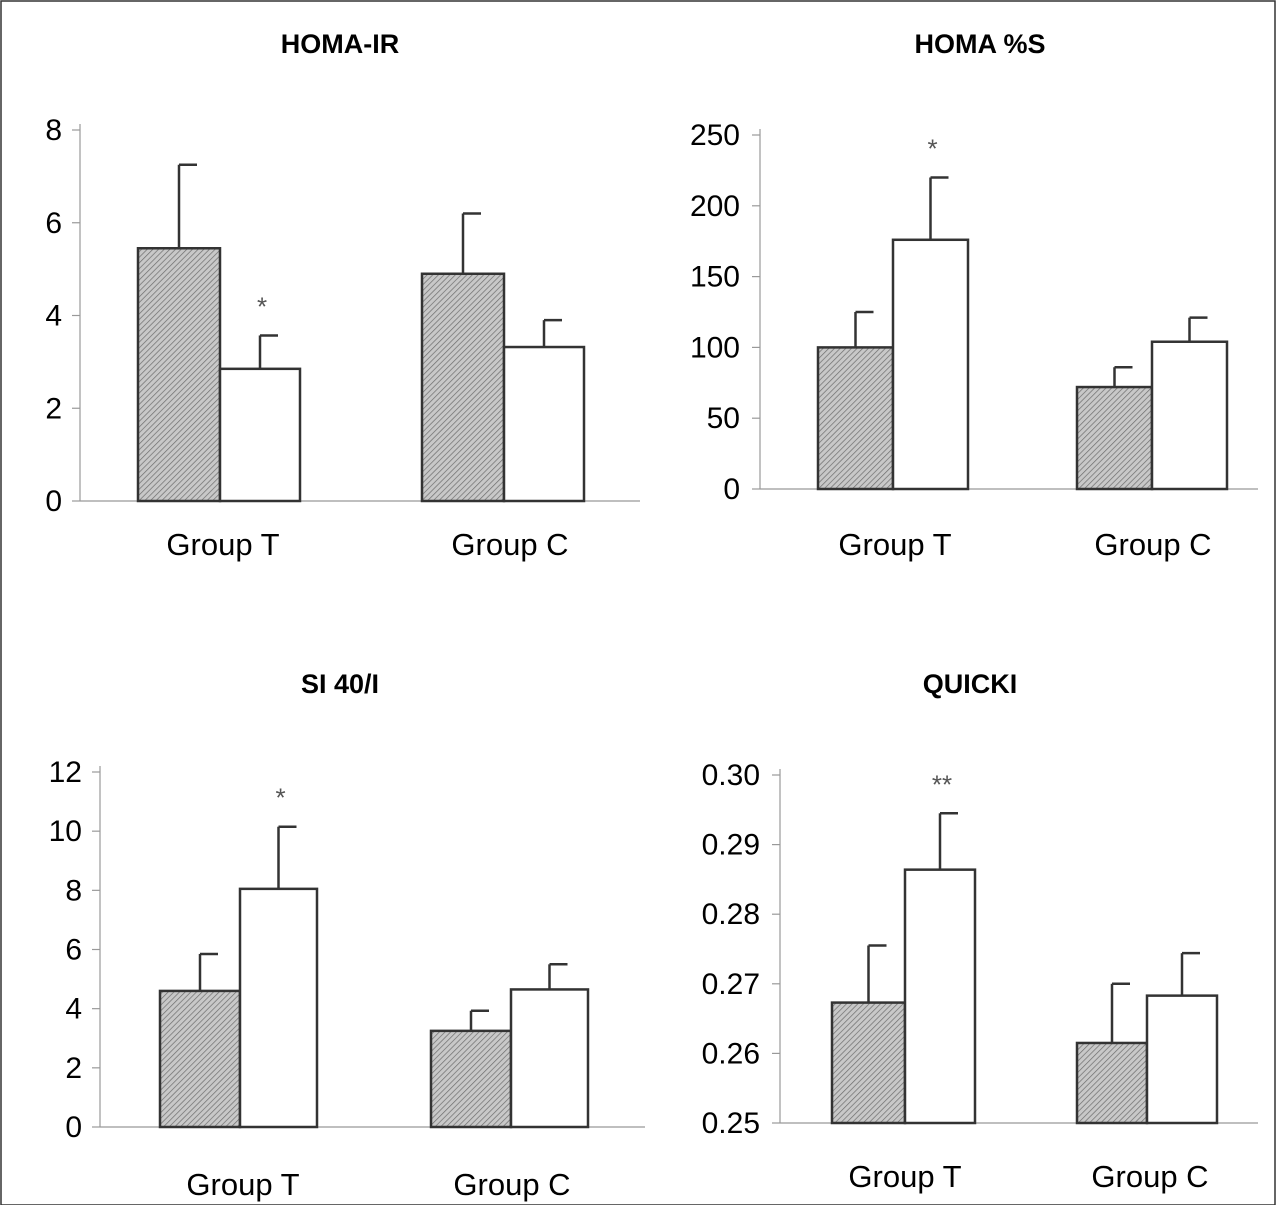  Describe the element at coordinates (340, 44) in the screenshot. I see `chart-title: HOMA-IR` at that location.